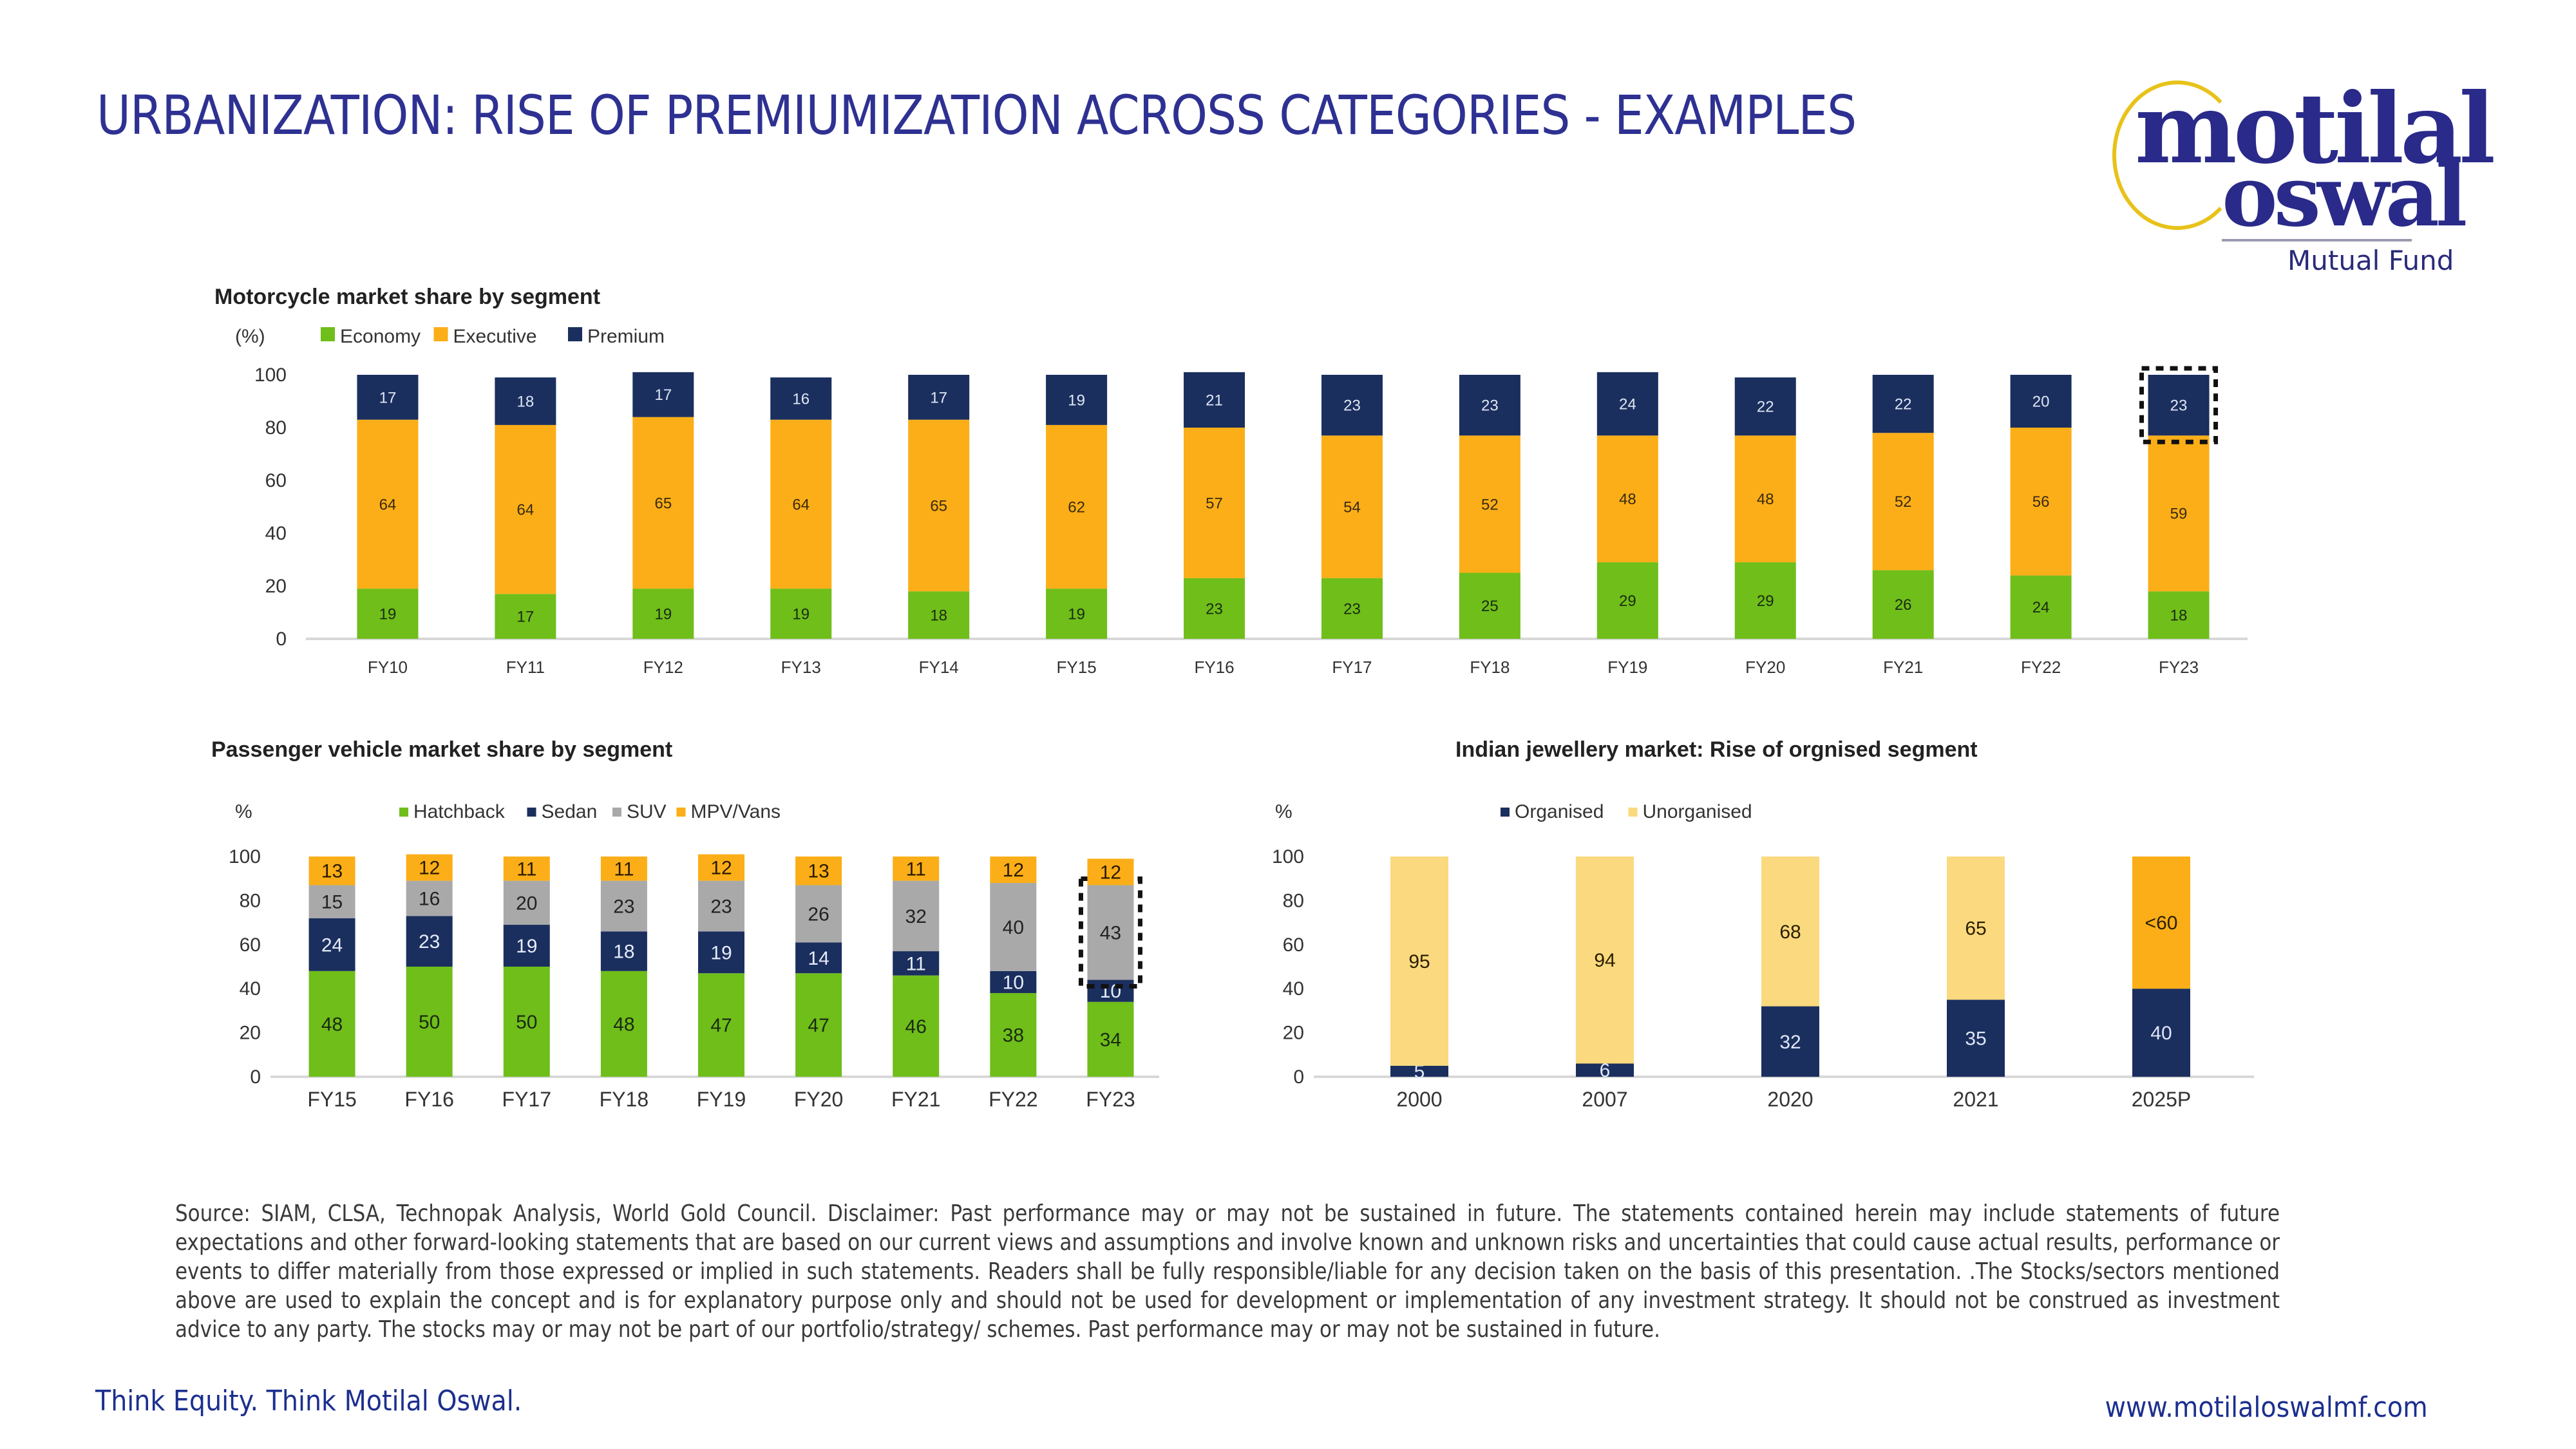 The image size is (2576, 1449). Describe the element at coordinates (526, 946) in the screenshot. I see `bar-segment-sedan-fy17` at that location.